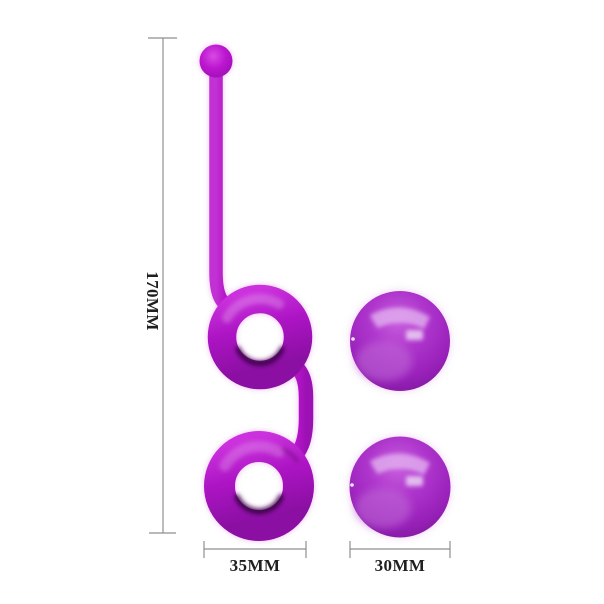  What do you see at coordinates (259, 504) in the screenshot?
I see `lower-hole-shadow` at bounding box center [259, 504].